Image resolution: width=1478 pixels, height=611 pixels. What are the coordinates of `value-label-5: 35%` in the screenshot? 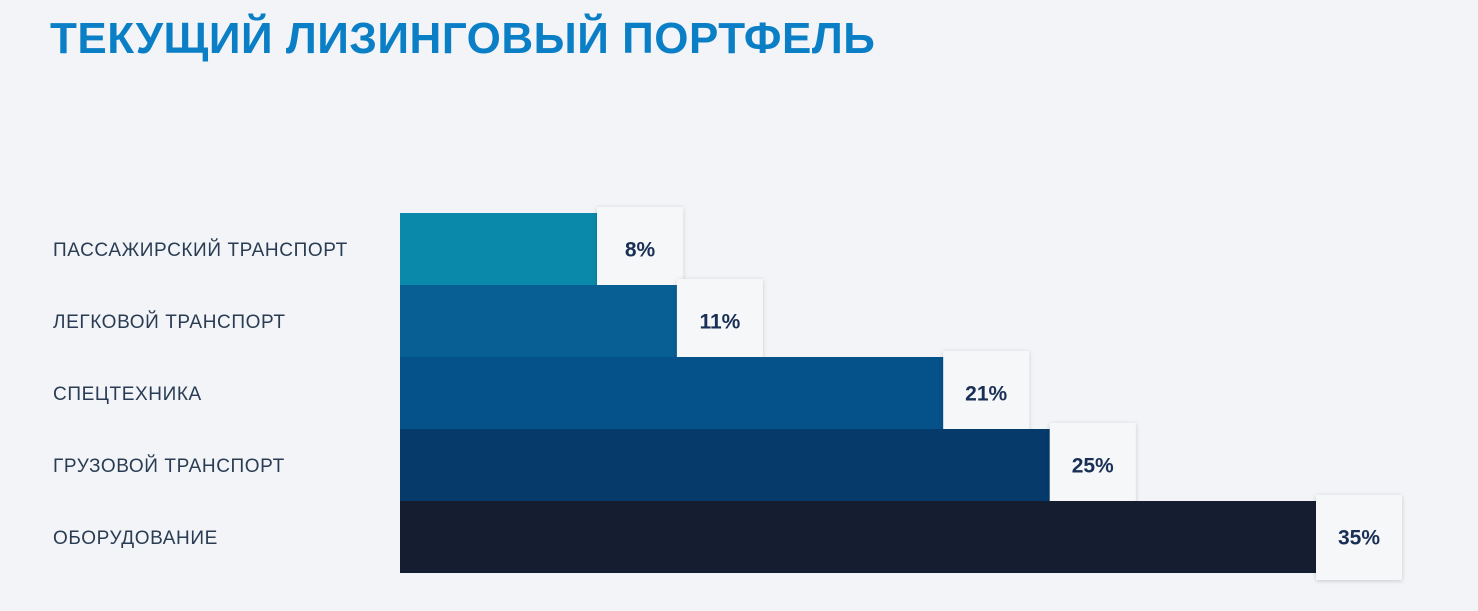 It's located at (1359, 538).